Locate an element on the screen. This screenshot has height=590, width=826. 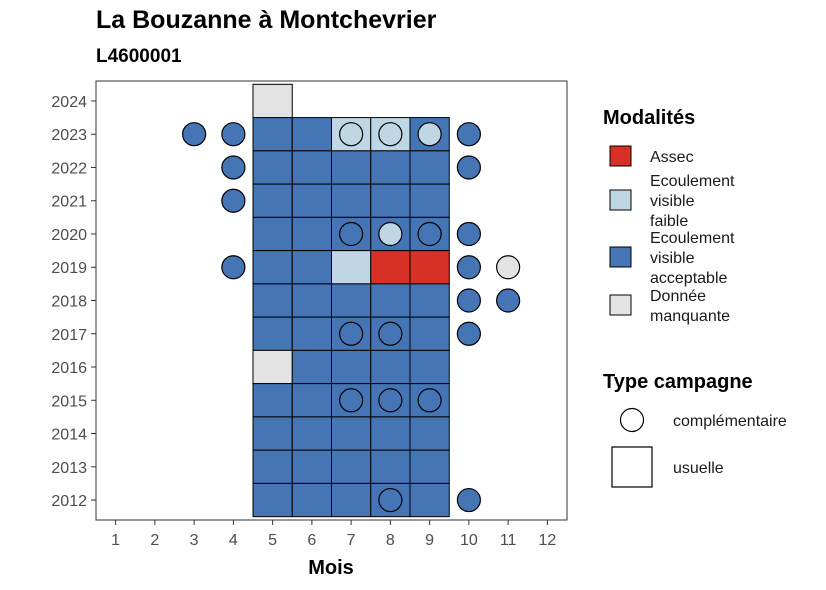
x-tick-label-5: 5 is located at coordinates (272, 540).